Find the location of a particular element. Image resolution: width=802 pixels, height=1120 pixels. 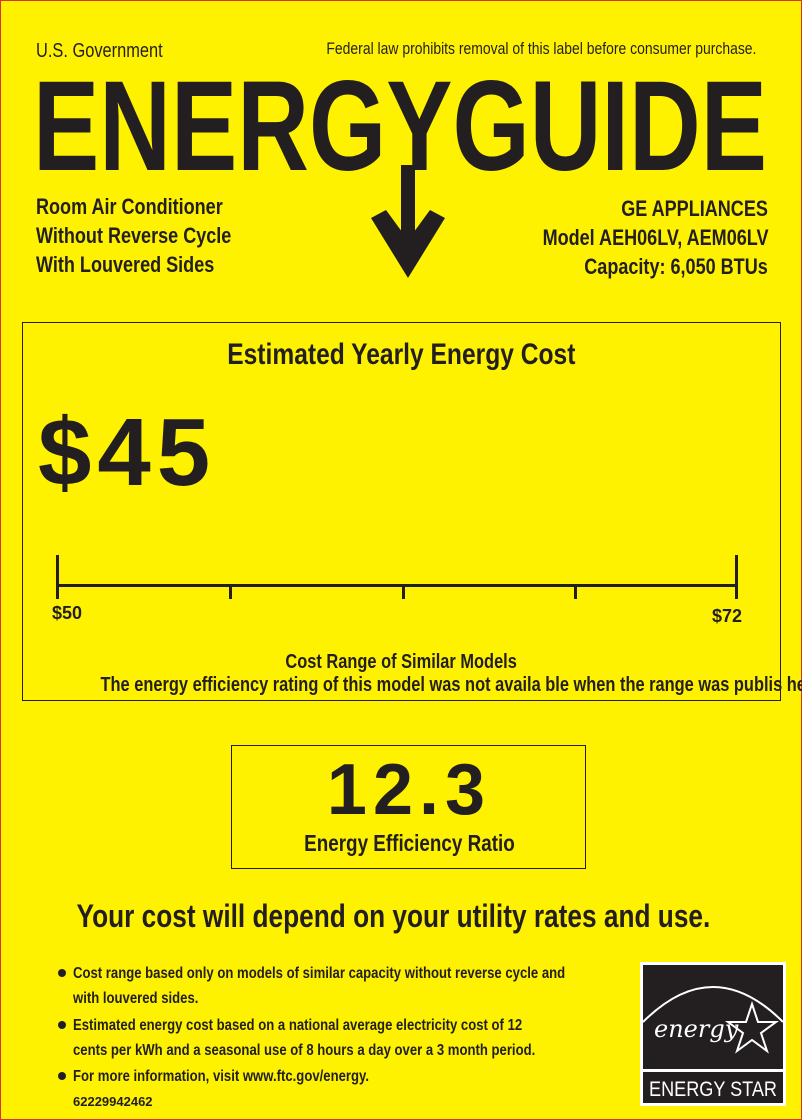

energy-star-logo: energy ENERGY STAR is located at coordinates (713, 1034).